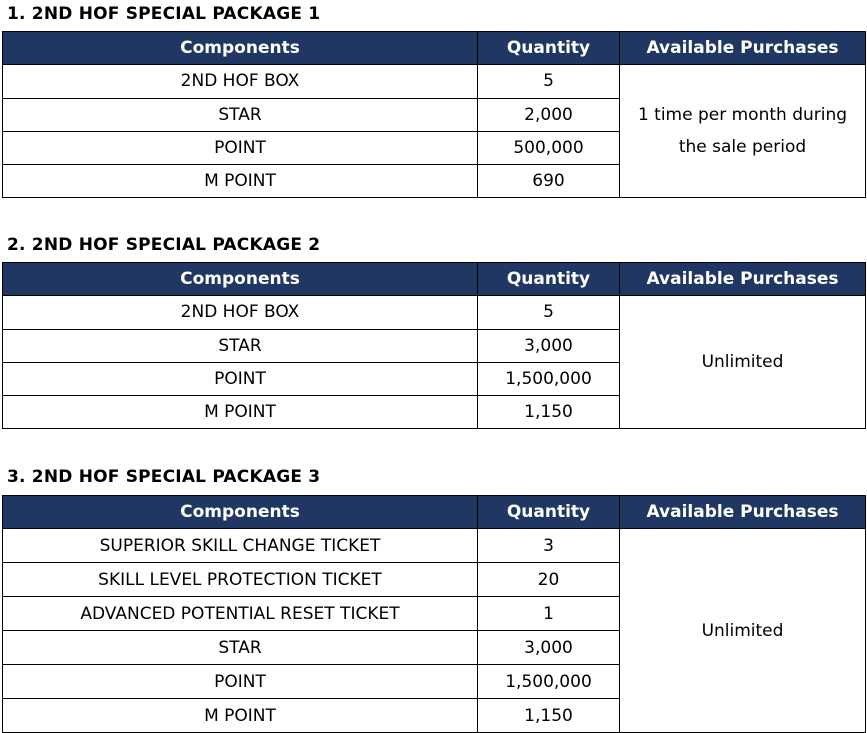  What do you see at coordinates (164, 477) in the screenshot?
I see `package-title: 3. 2ND HOF SPECIAL PACKAGE 3` at bounding box center [164, 477].